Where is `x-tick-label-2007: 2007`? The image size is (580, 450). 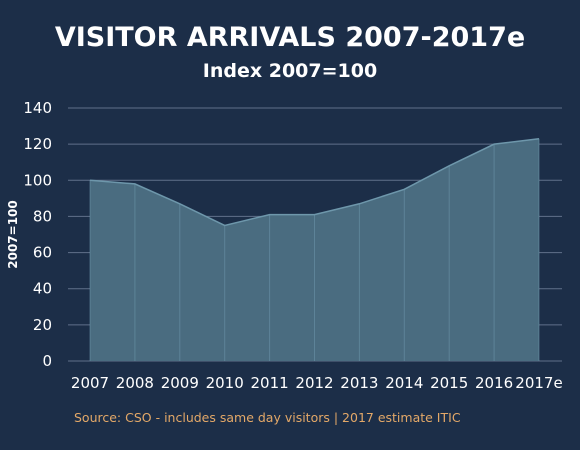
x-tick-label-2007: 2007 is located at coordinates (90, 383).